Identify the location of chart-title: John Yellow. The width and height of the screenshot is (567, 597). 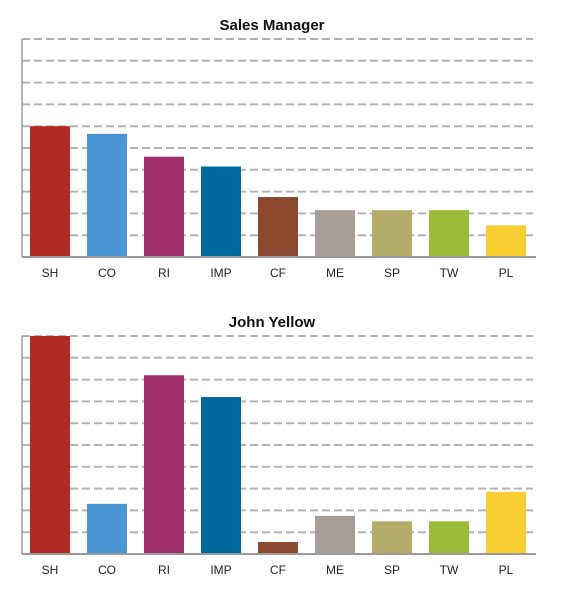
(272, 322).